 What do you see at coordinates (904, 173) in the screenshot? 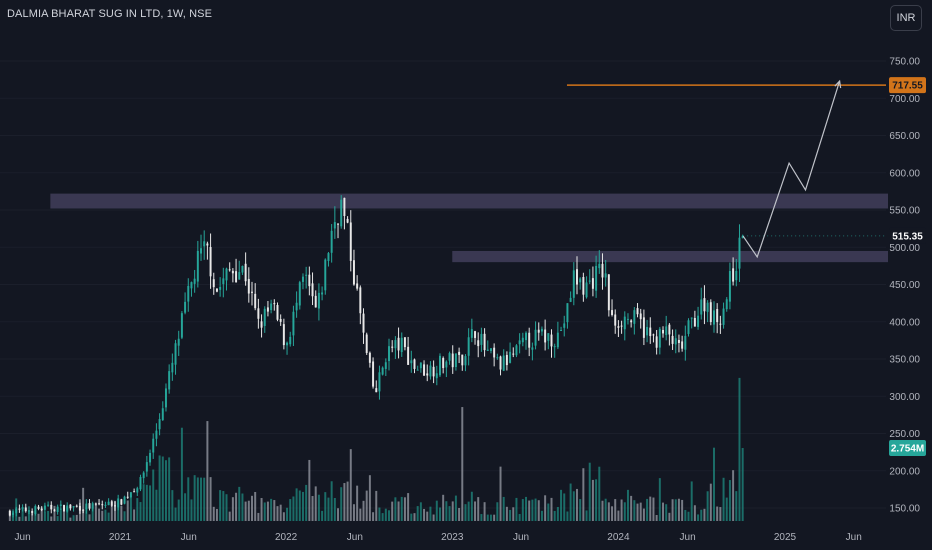
I see `price-tick-label: 600.00` at bounding box center [904, 173].